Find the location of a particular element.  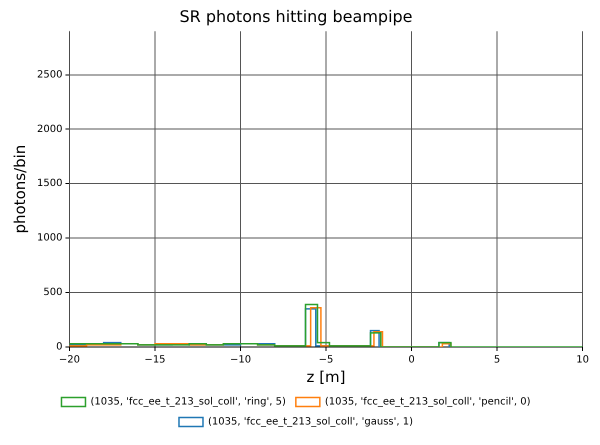

y-tick-label: 1000 is located at coordinates (49, 238).